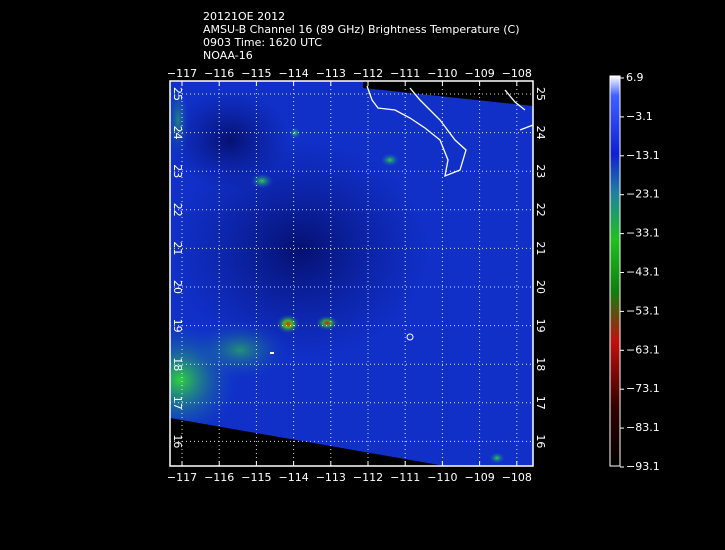 The height and width of the screenshot is (550, 725). Describe the element at coordinates (643, 272) in the screenshot. I see `colorbar-label: −43.1` at that location.